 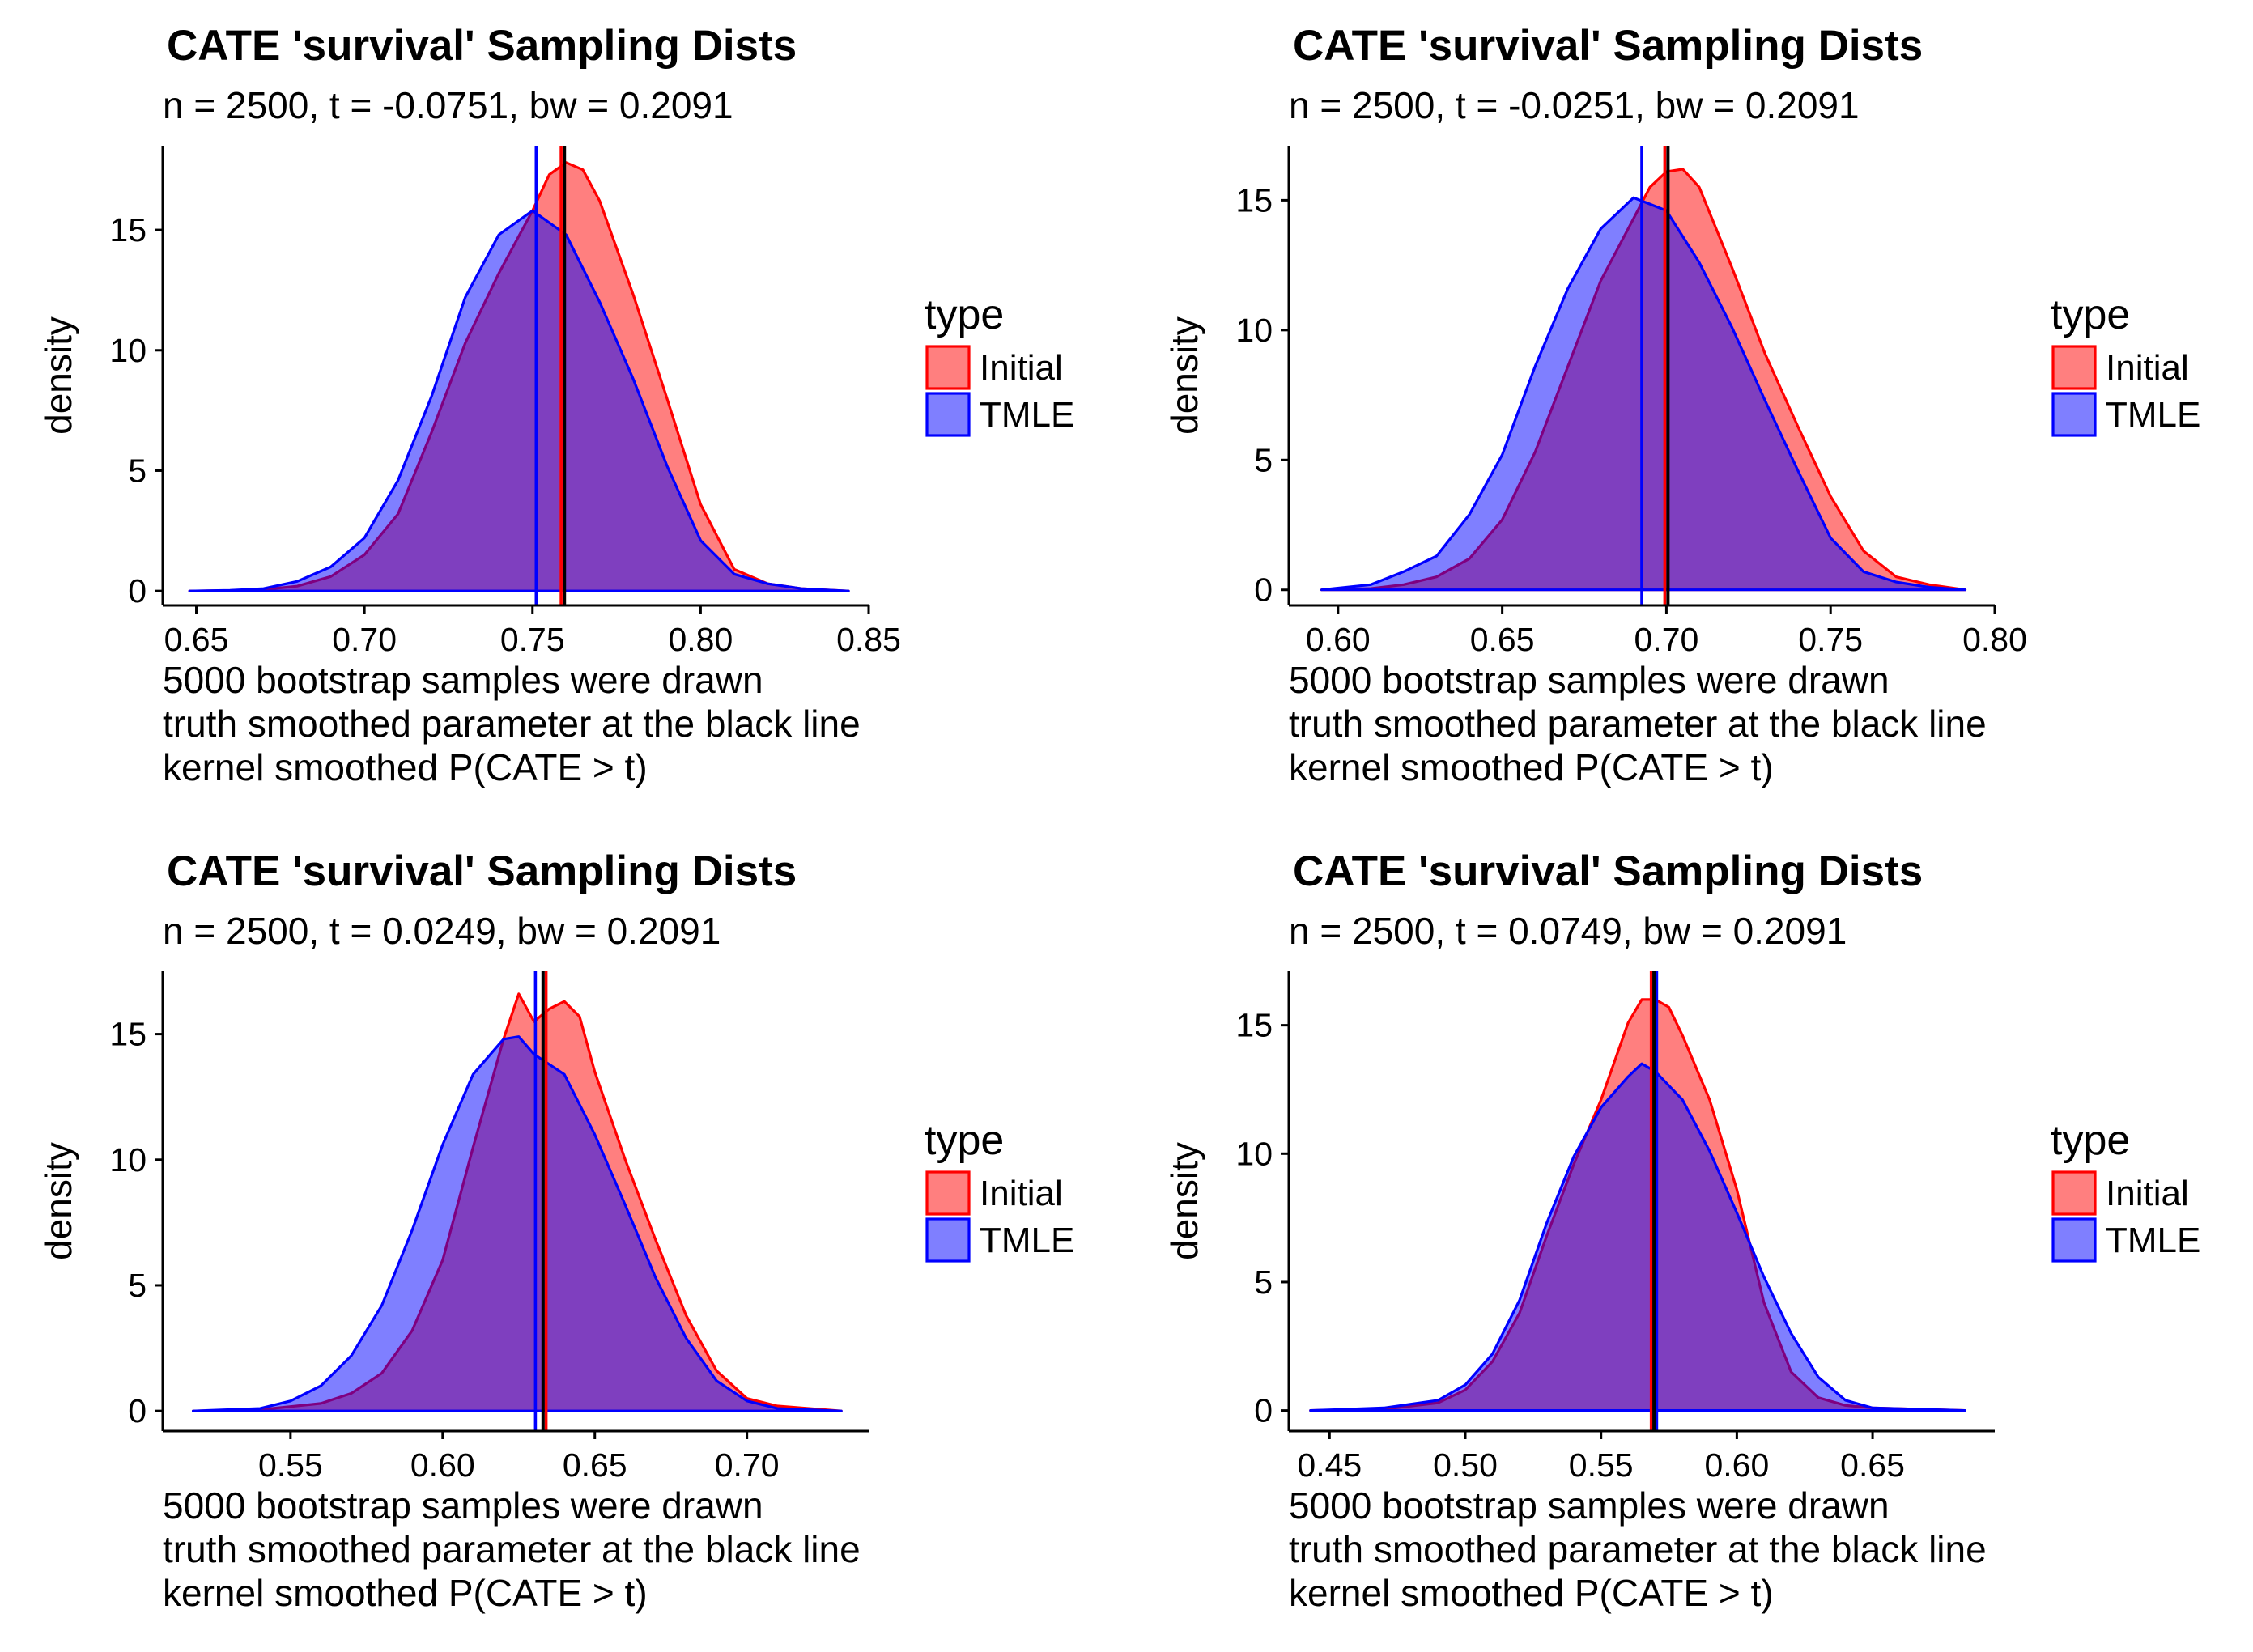 What do you see at coordinates (442, 931) in the screenshot?
I see `chart-subtitle: n = 2500, t = 0.0249, bw = 0.2091` at bounding box center [442, 931].